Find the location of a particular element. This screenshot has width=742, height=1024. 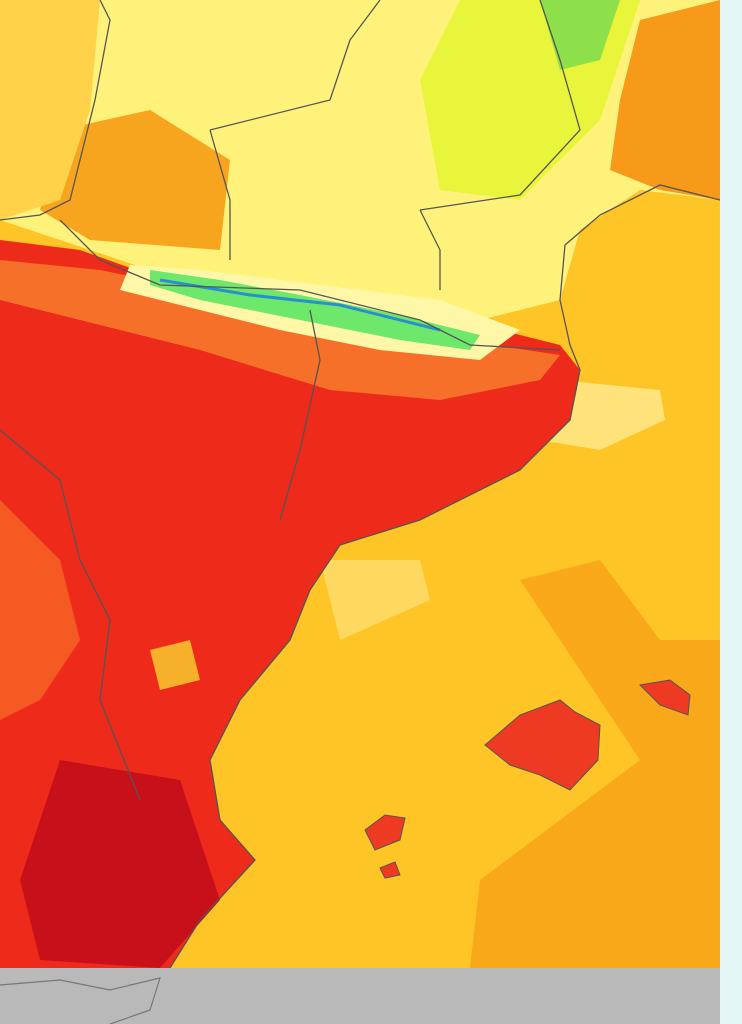

highland-green is located at coordinates (580, 35).